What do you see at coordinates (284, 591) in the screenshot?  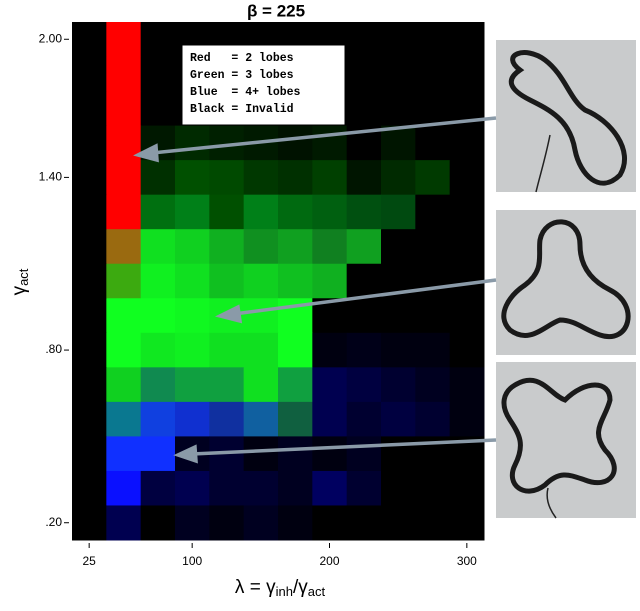 I see `x-axis-title-part: inh` at bounding box center [284, 591].